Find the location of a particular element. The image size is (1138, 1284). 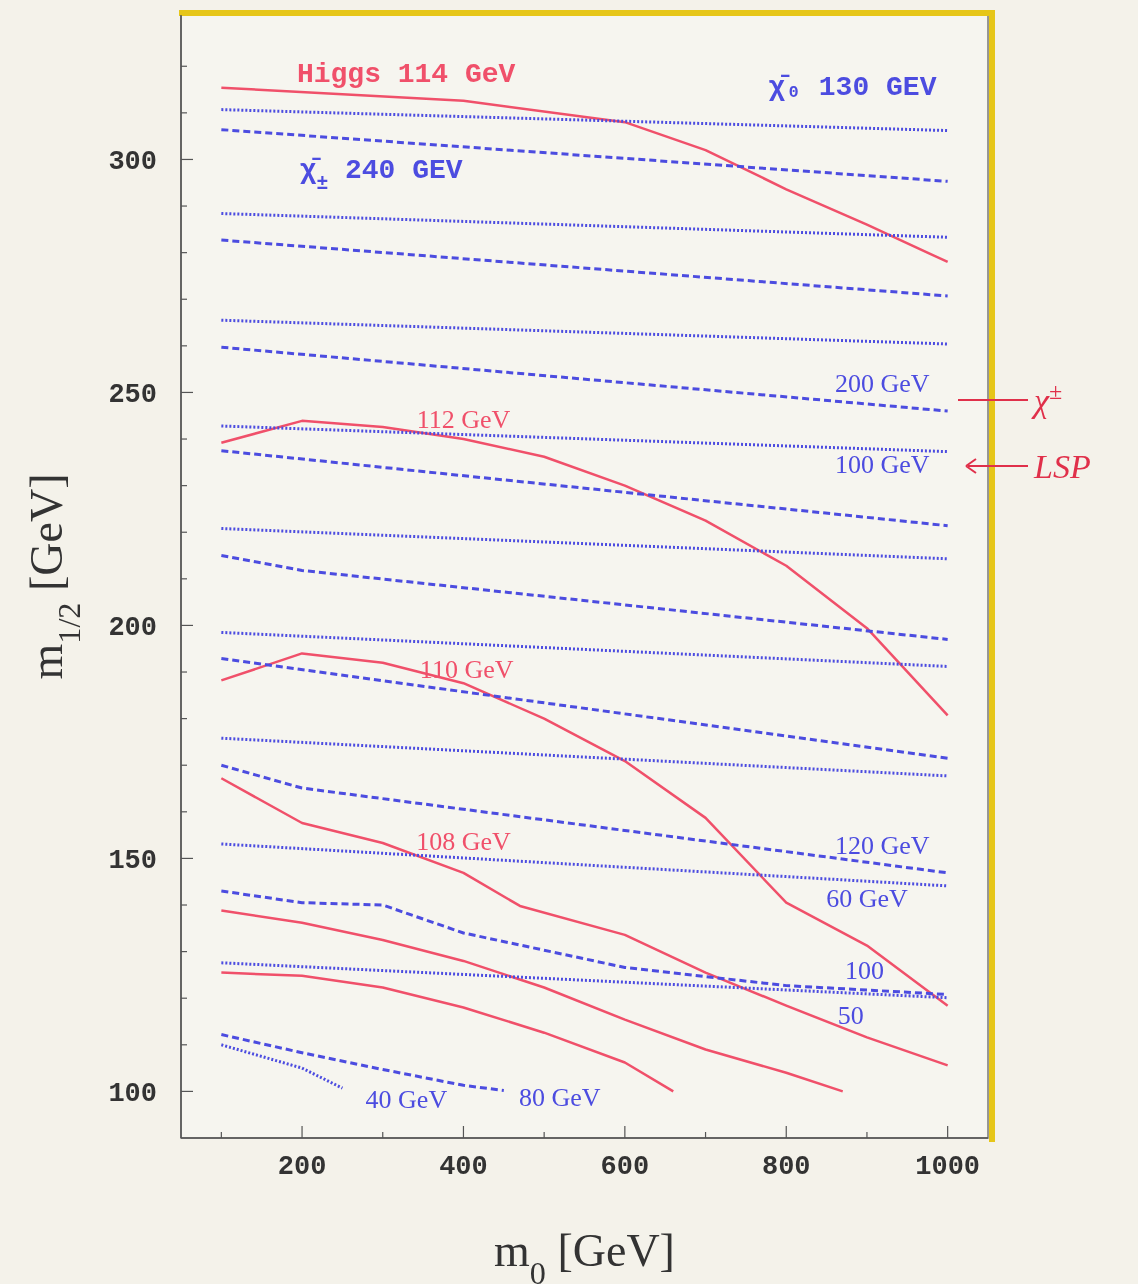

x-tick-label: 800 is located at coordinates (786, 1167).